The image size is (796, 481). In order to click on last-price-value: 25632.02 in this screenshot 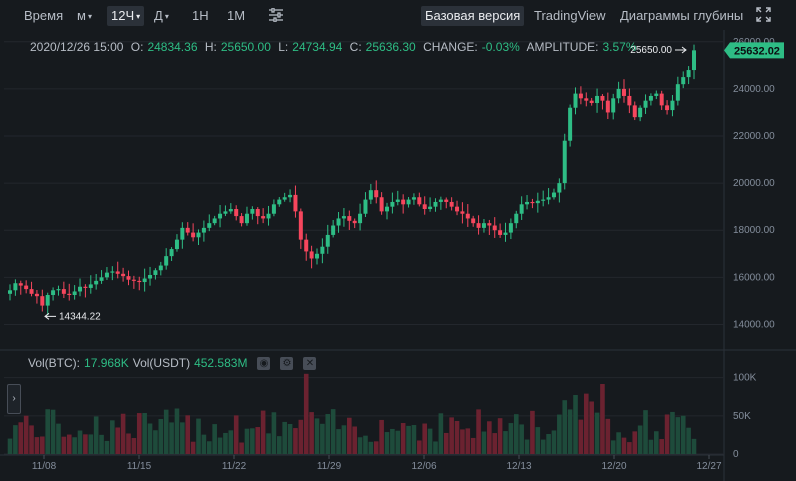, I will do `click(757, 51)`.